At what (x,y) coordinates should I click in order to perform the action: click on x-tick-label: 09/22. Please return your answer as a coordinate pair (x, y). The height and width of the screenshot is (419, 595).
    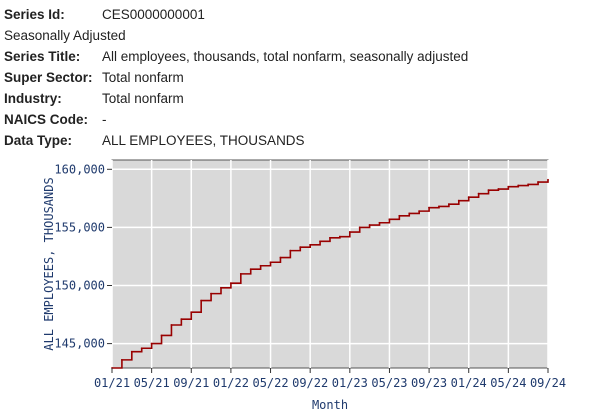
    Looking at the image, I should click on (310, 383).